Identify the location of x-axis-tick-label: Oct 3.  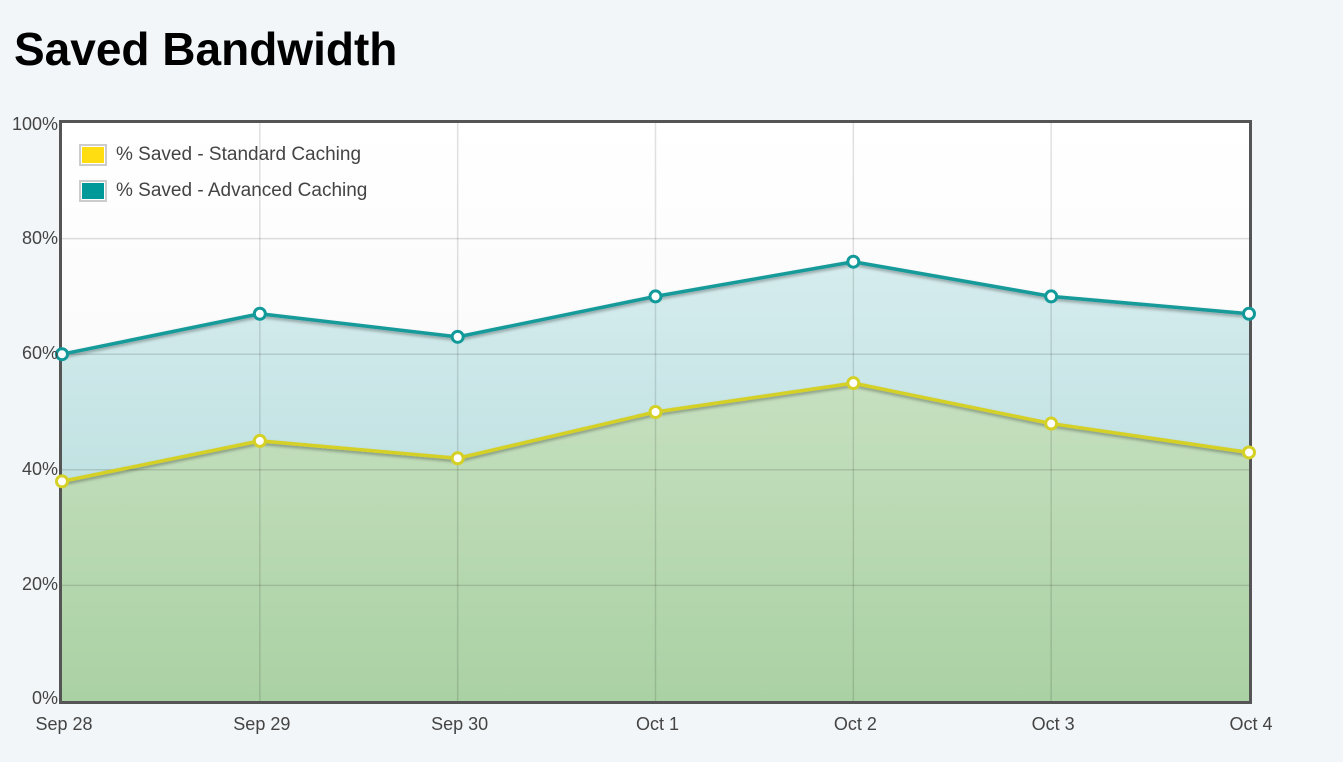
(1053, 724).